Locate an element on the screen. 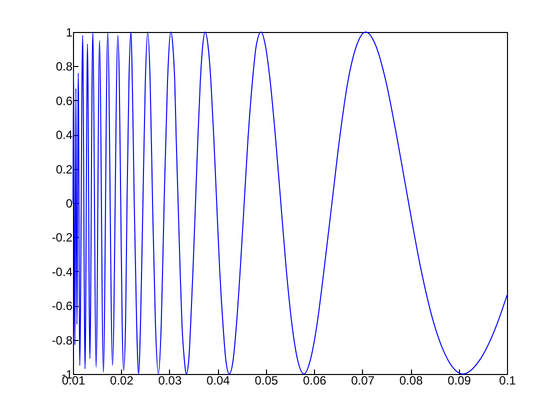 This screenshot has height=420, width=560. x-tick-label: 0.04 is located at coordinates (218, 381).